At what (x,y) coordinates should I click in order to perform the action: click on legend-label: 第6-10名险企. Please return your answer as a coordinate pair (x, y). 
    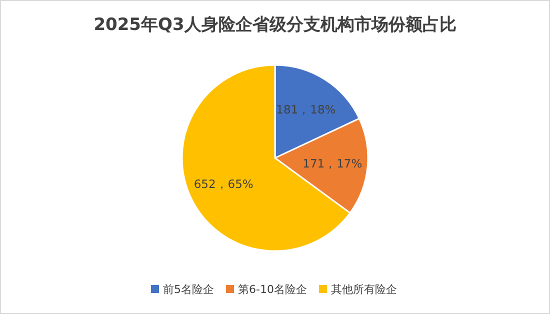
    Looking at the image, I should click on (272, 289).